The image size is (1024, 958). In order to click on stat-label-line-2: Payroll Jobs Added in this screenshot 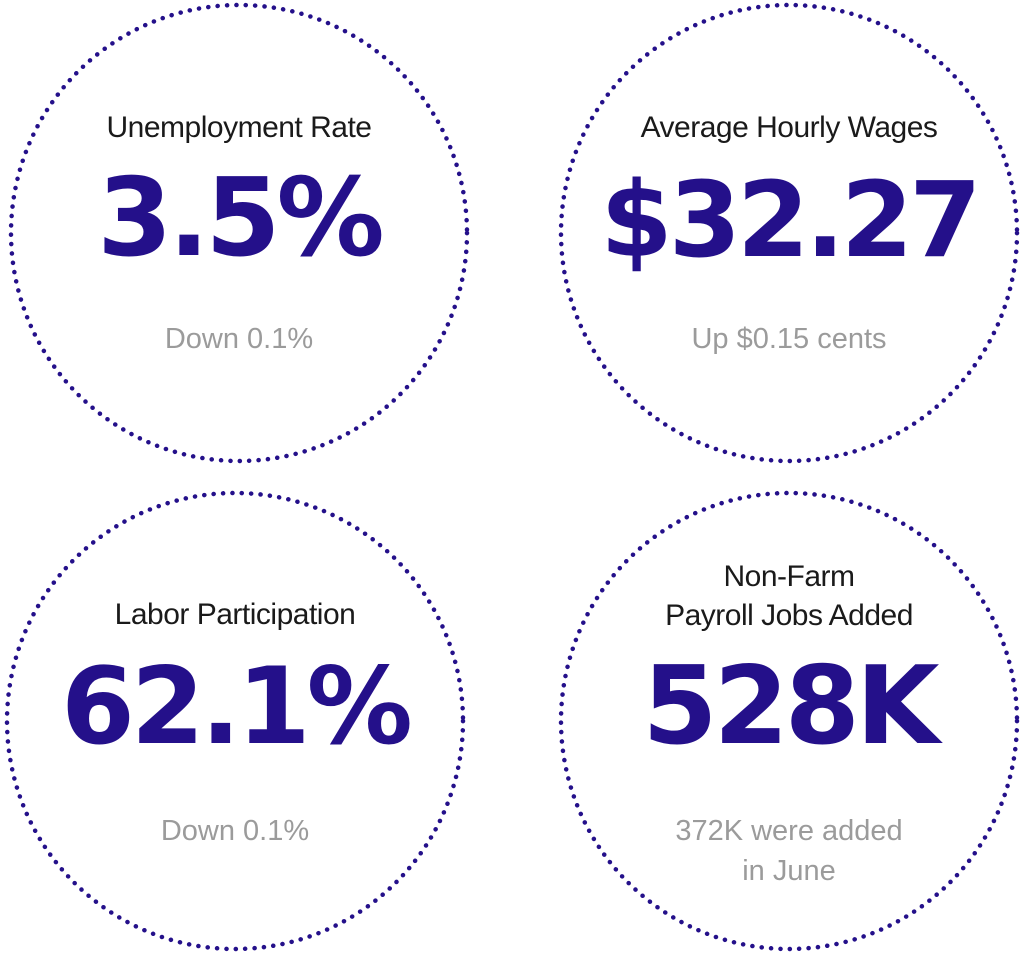, I will do `click(789, 615)`.